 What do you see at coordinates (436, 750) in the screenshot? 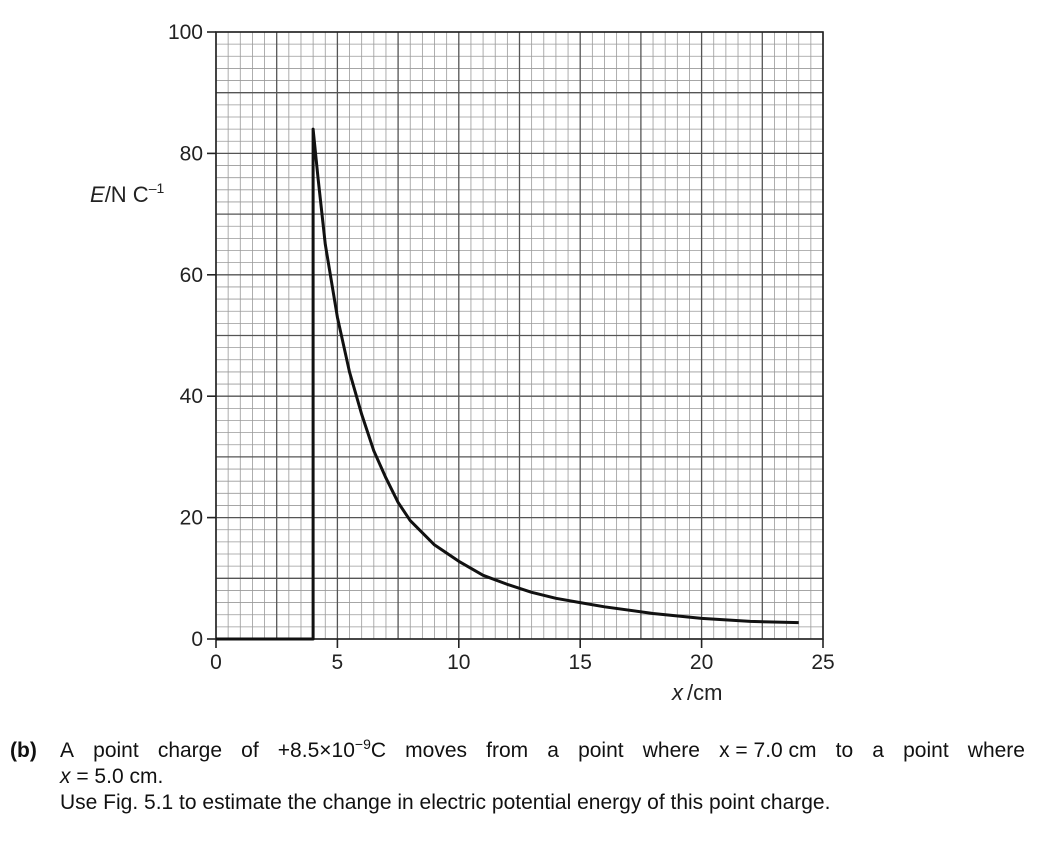
I see `word: moves` at bounding box center [436, 750].